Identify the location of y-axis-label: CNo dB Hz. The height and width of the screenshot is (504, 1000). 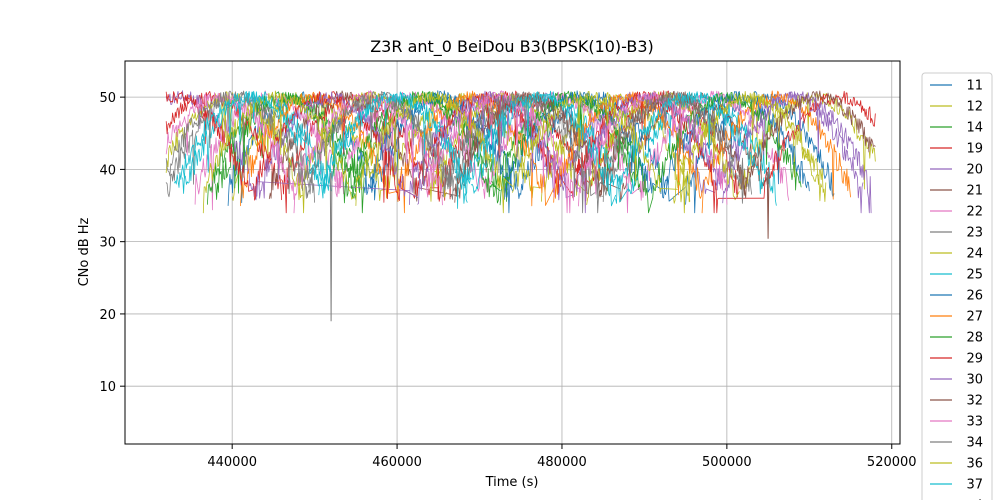
(84, 251).